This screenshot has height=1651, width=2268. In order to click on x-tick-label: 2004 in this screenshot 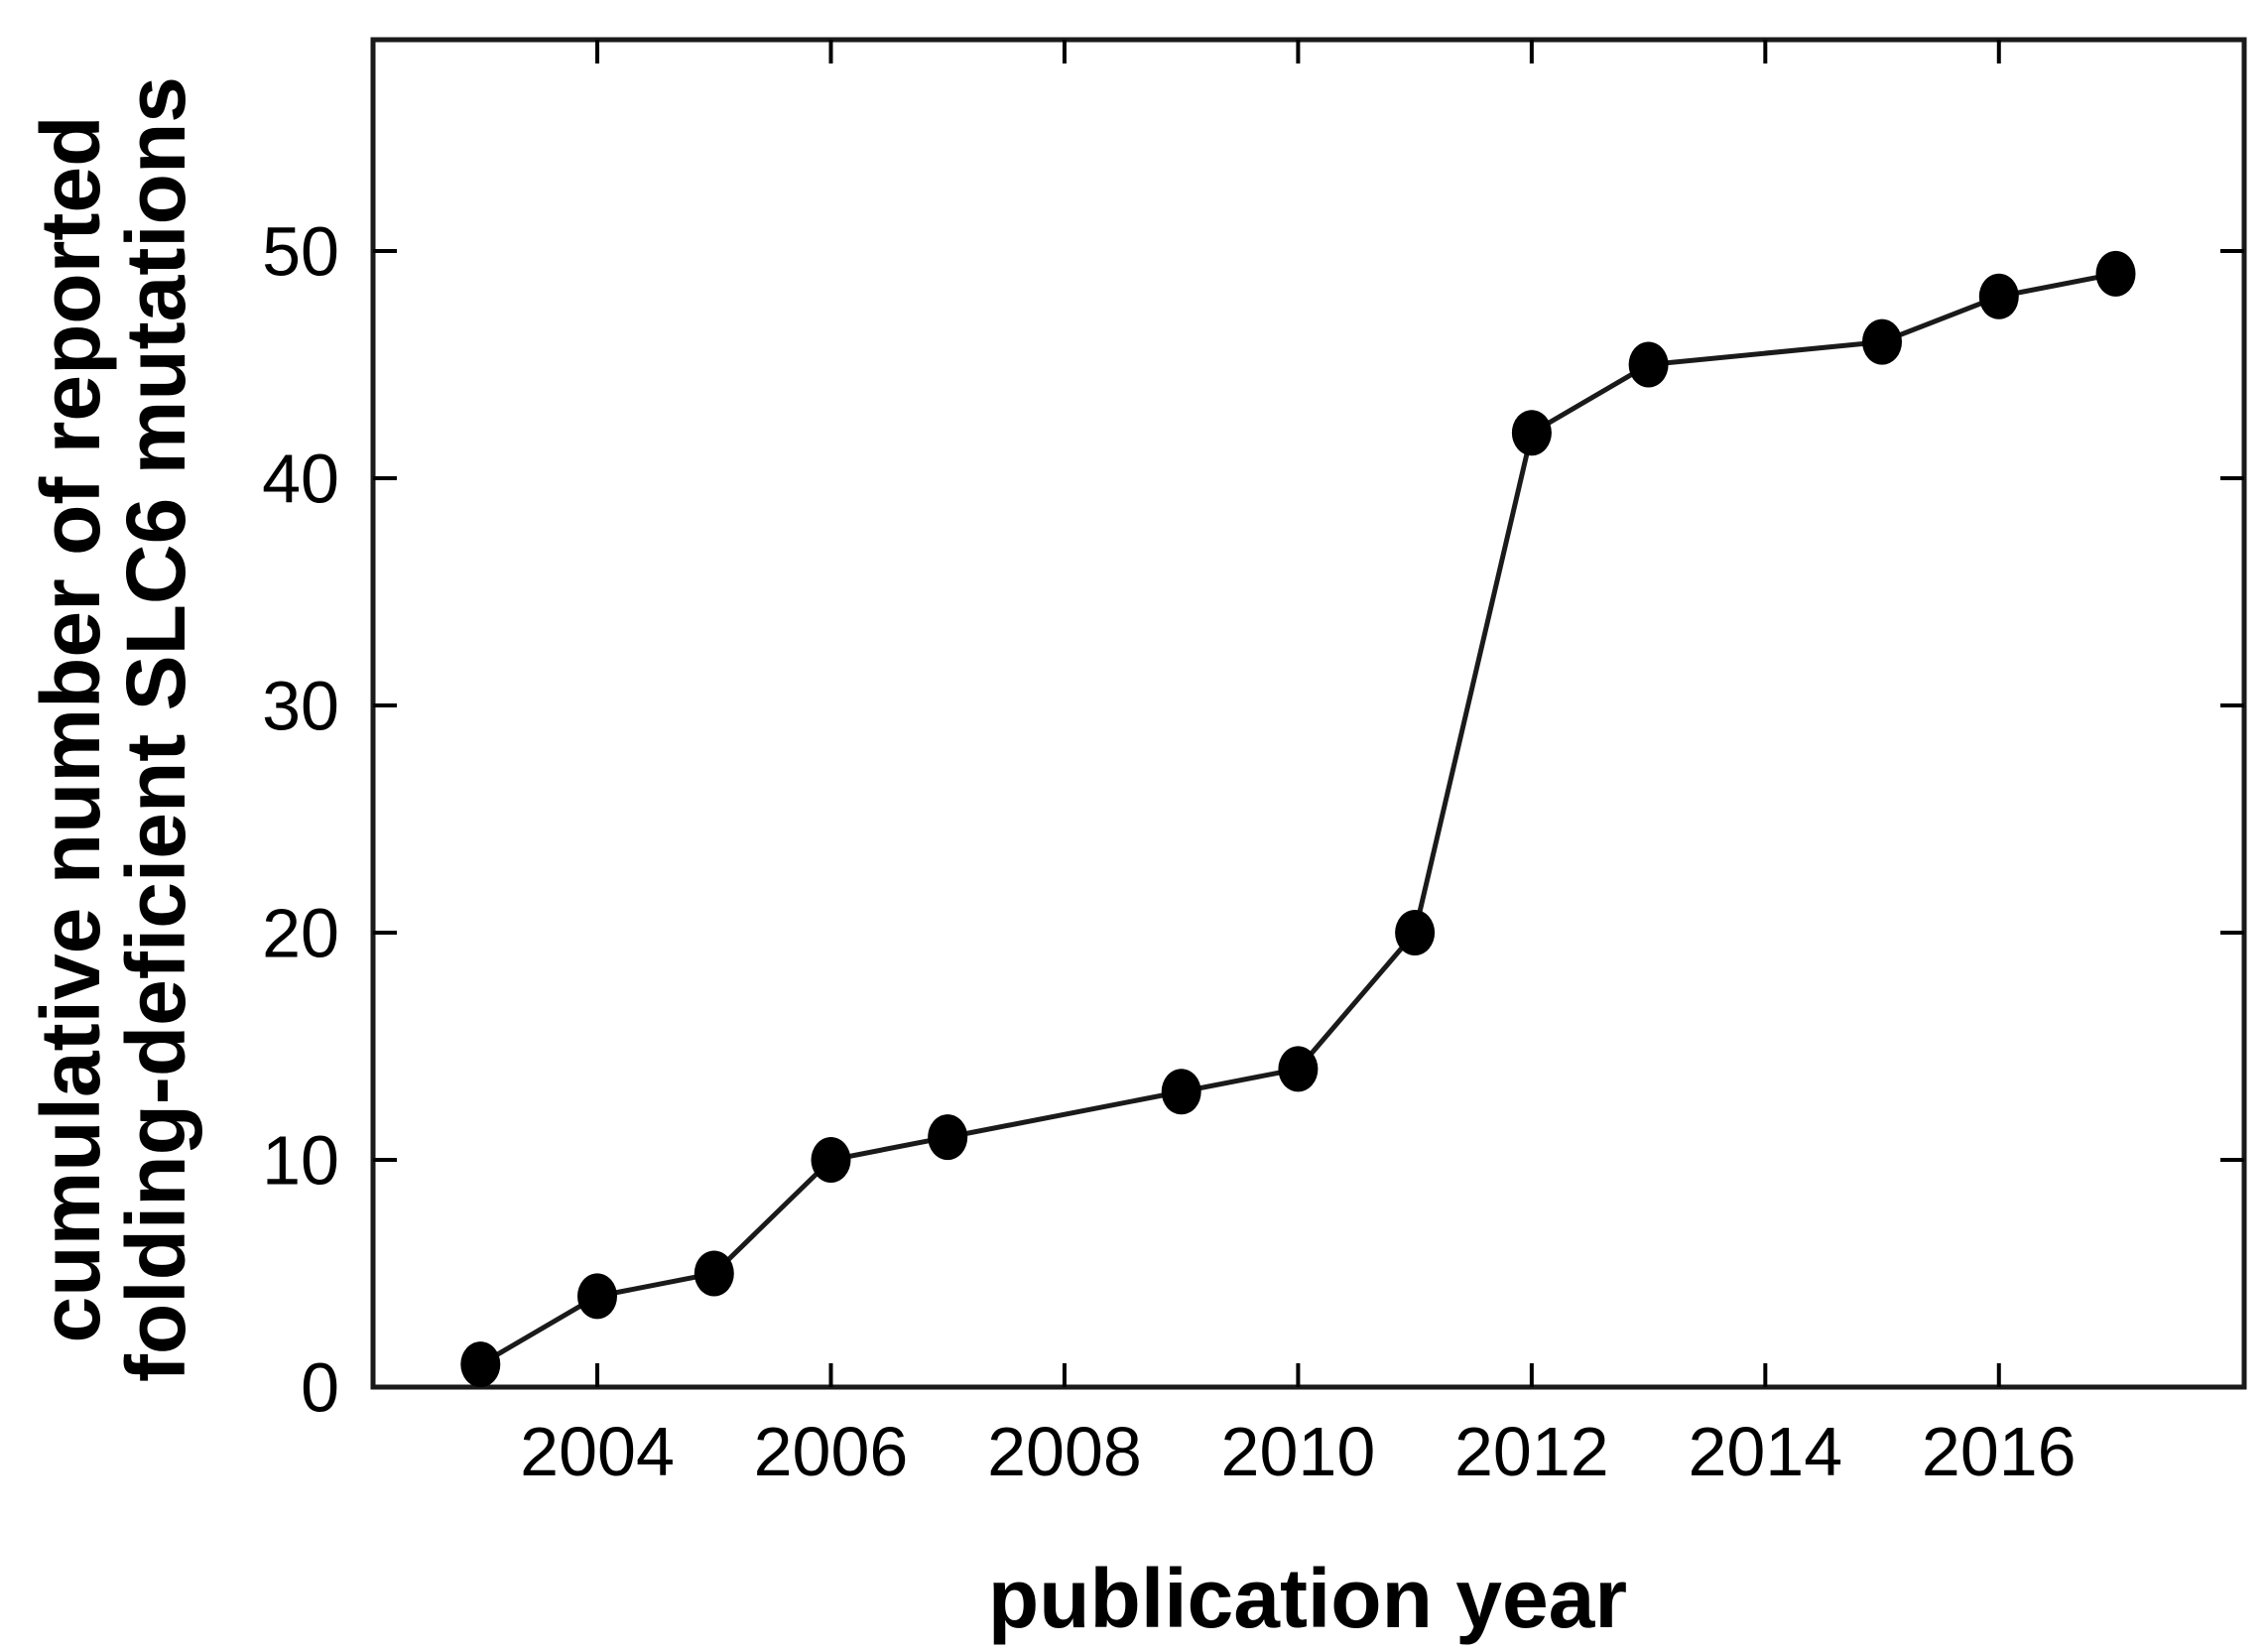, I will do `click(597, 1451)`.